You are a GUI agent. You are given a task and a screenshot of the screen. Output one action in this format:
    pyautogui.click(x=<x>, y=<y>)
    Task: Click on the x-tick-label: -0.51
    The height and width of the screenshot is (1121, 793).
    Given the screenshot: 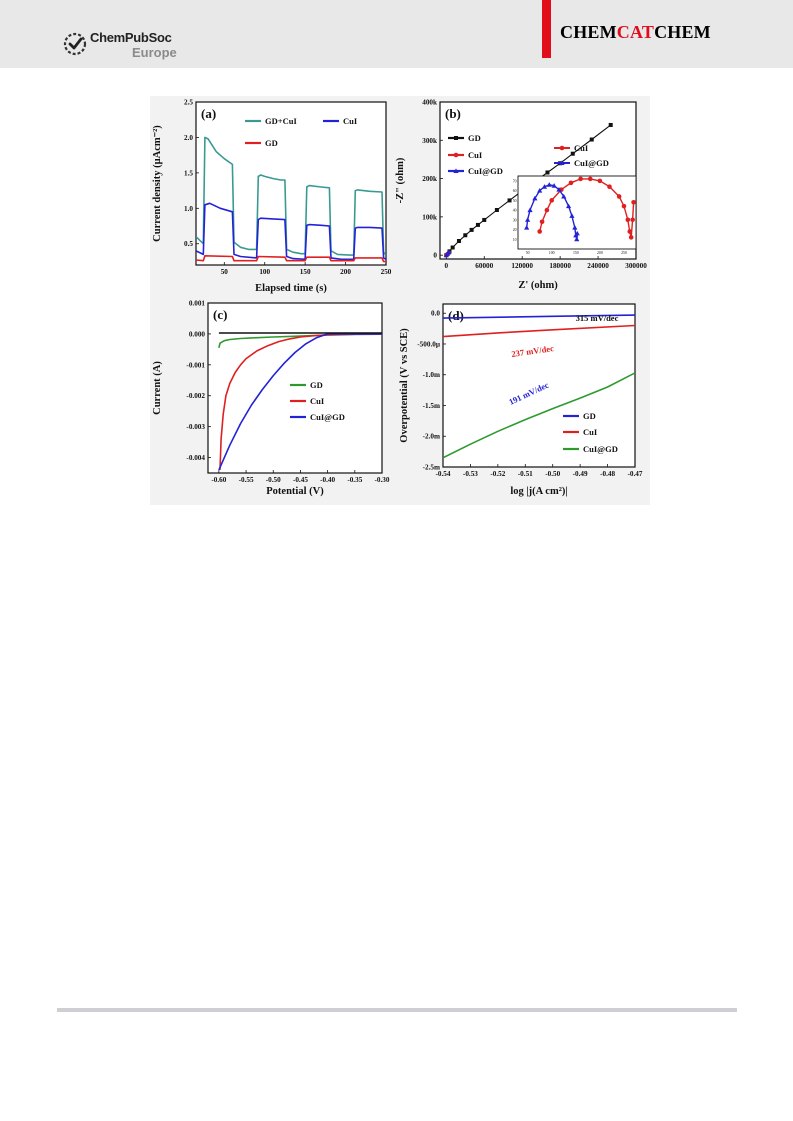 What is the action you would take?
    pyautogui.click(x=525, y=474)
    